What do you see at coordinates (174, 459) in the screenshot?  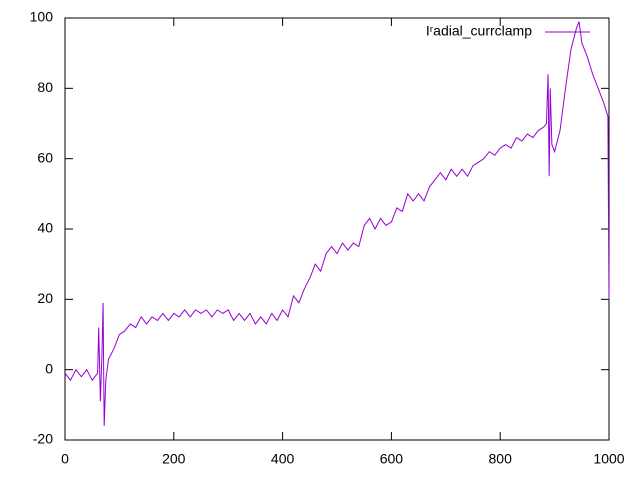 I see `x-tick-label: 200` at bounding box center [174, 459].